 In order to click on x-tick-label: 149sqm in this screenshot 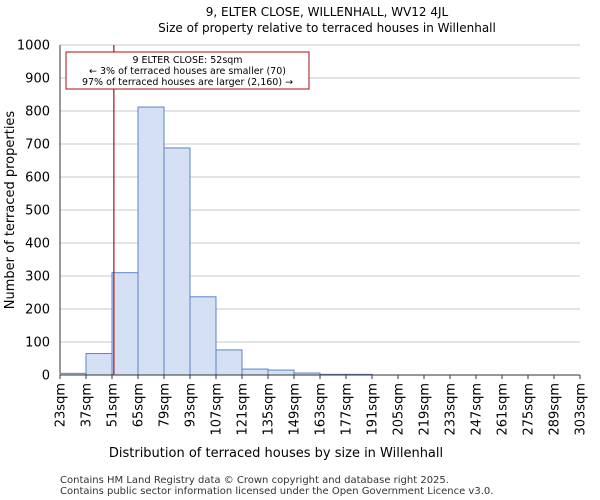, I will do `click(295, 409)`.